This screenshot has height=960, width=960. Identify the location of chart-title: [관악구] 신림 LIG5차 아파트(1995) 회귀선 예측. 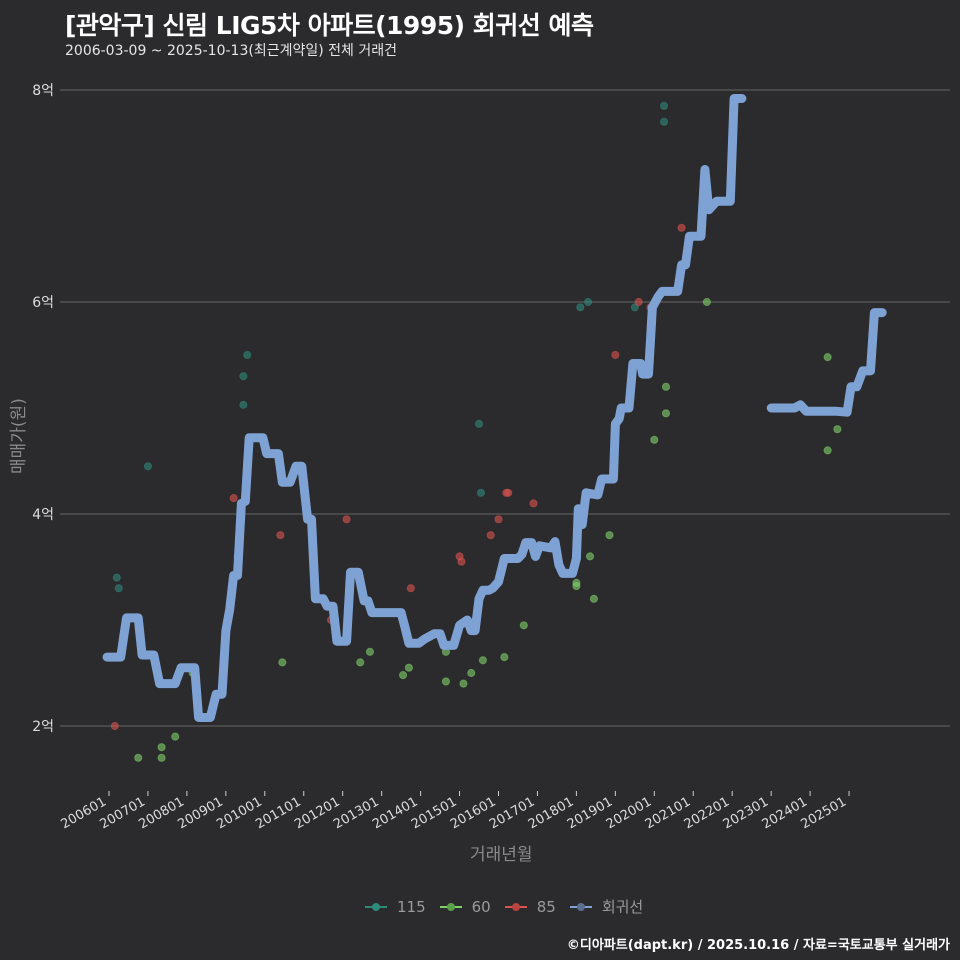
(329, 25).